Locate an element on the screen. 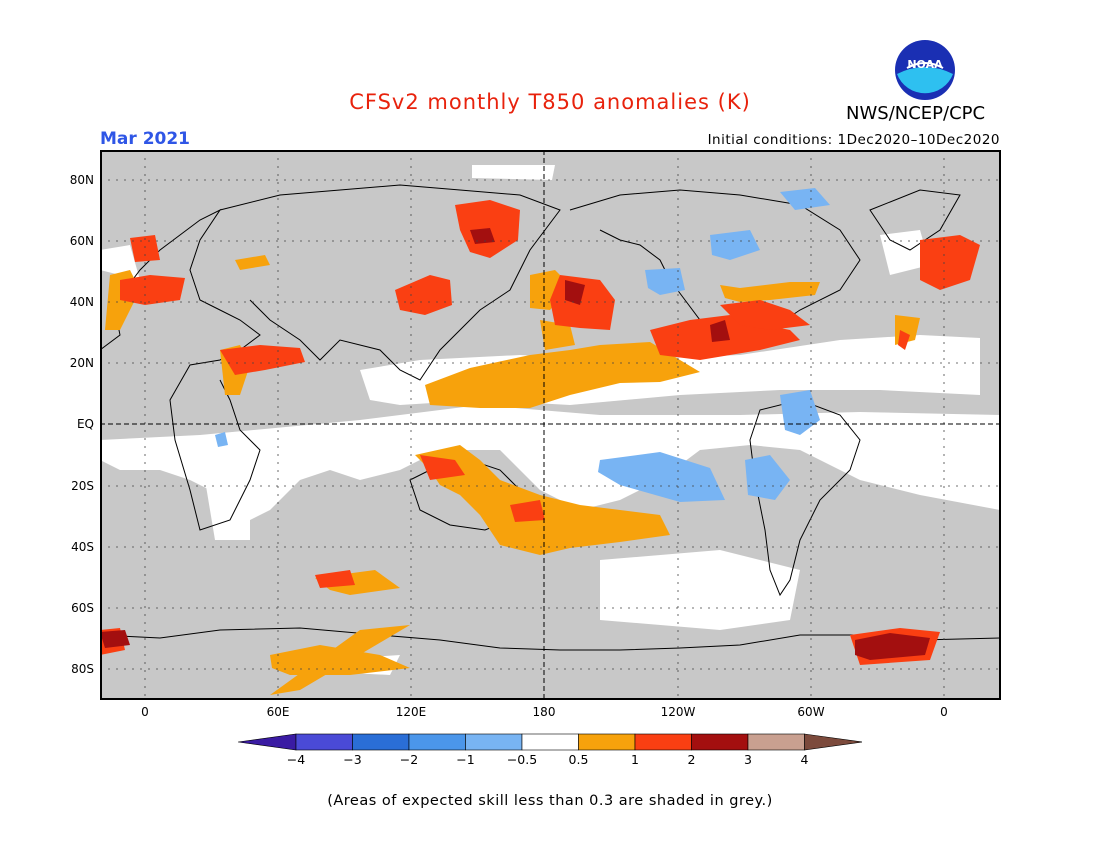 This screenshot has width=1100, height=850. colorbar-tick-label: 1 is located at coordinates (635, 759).